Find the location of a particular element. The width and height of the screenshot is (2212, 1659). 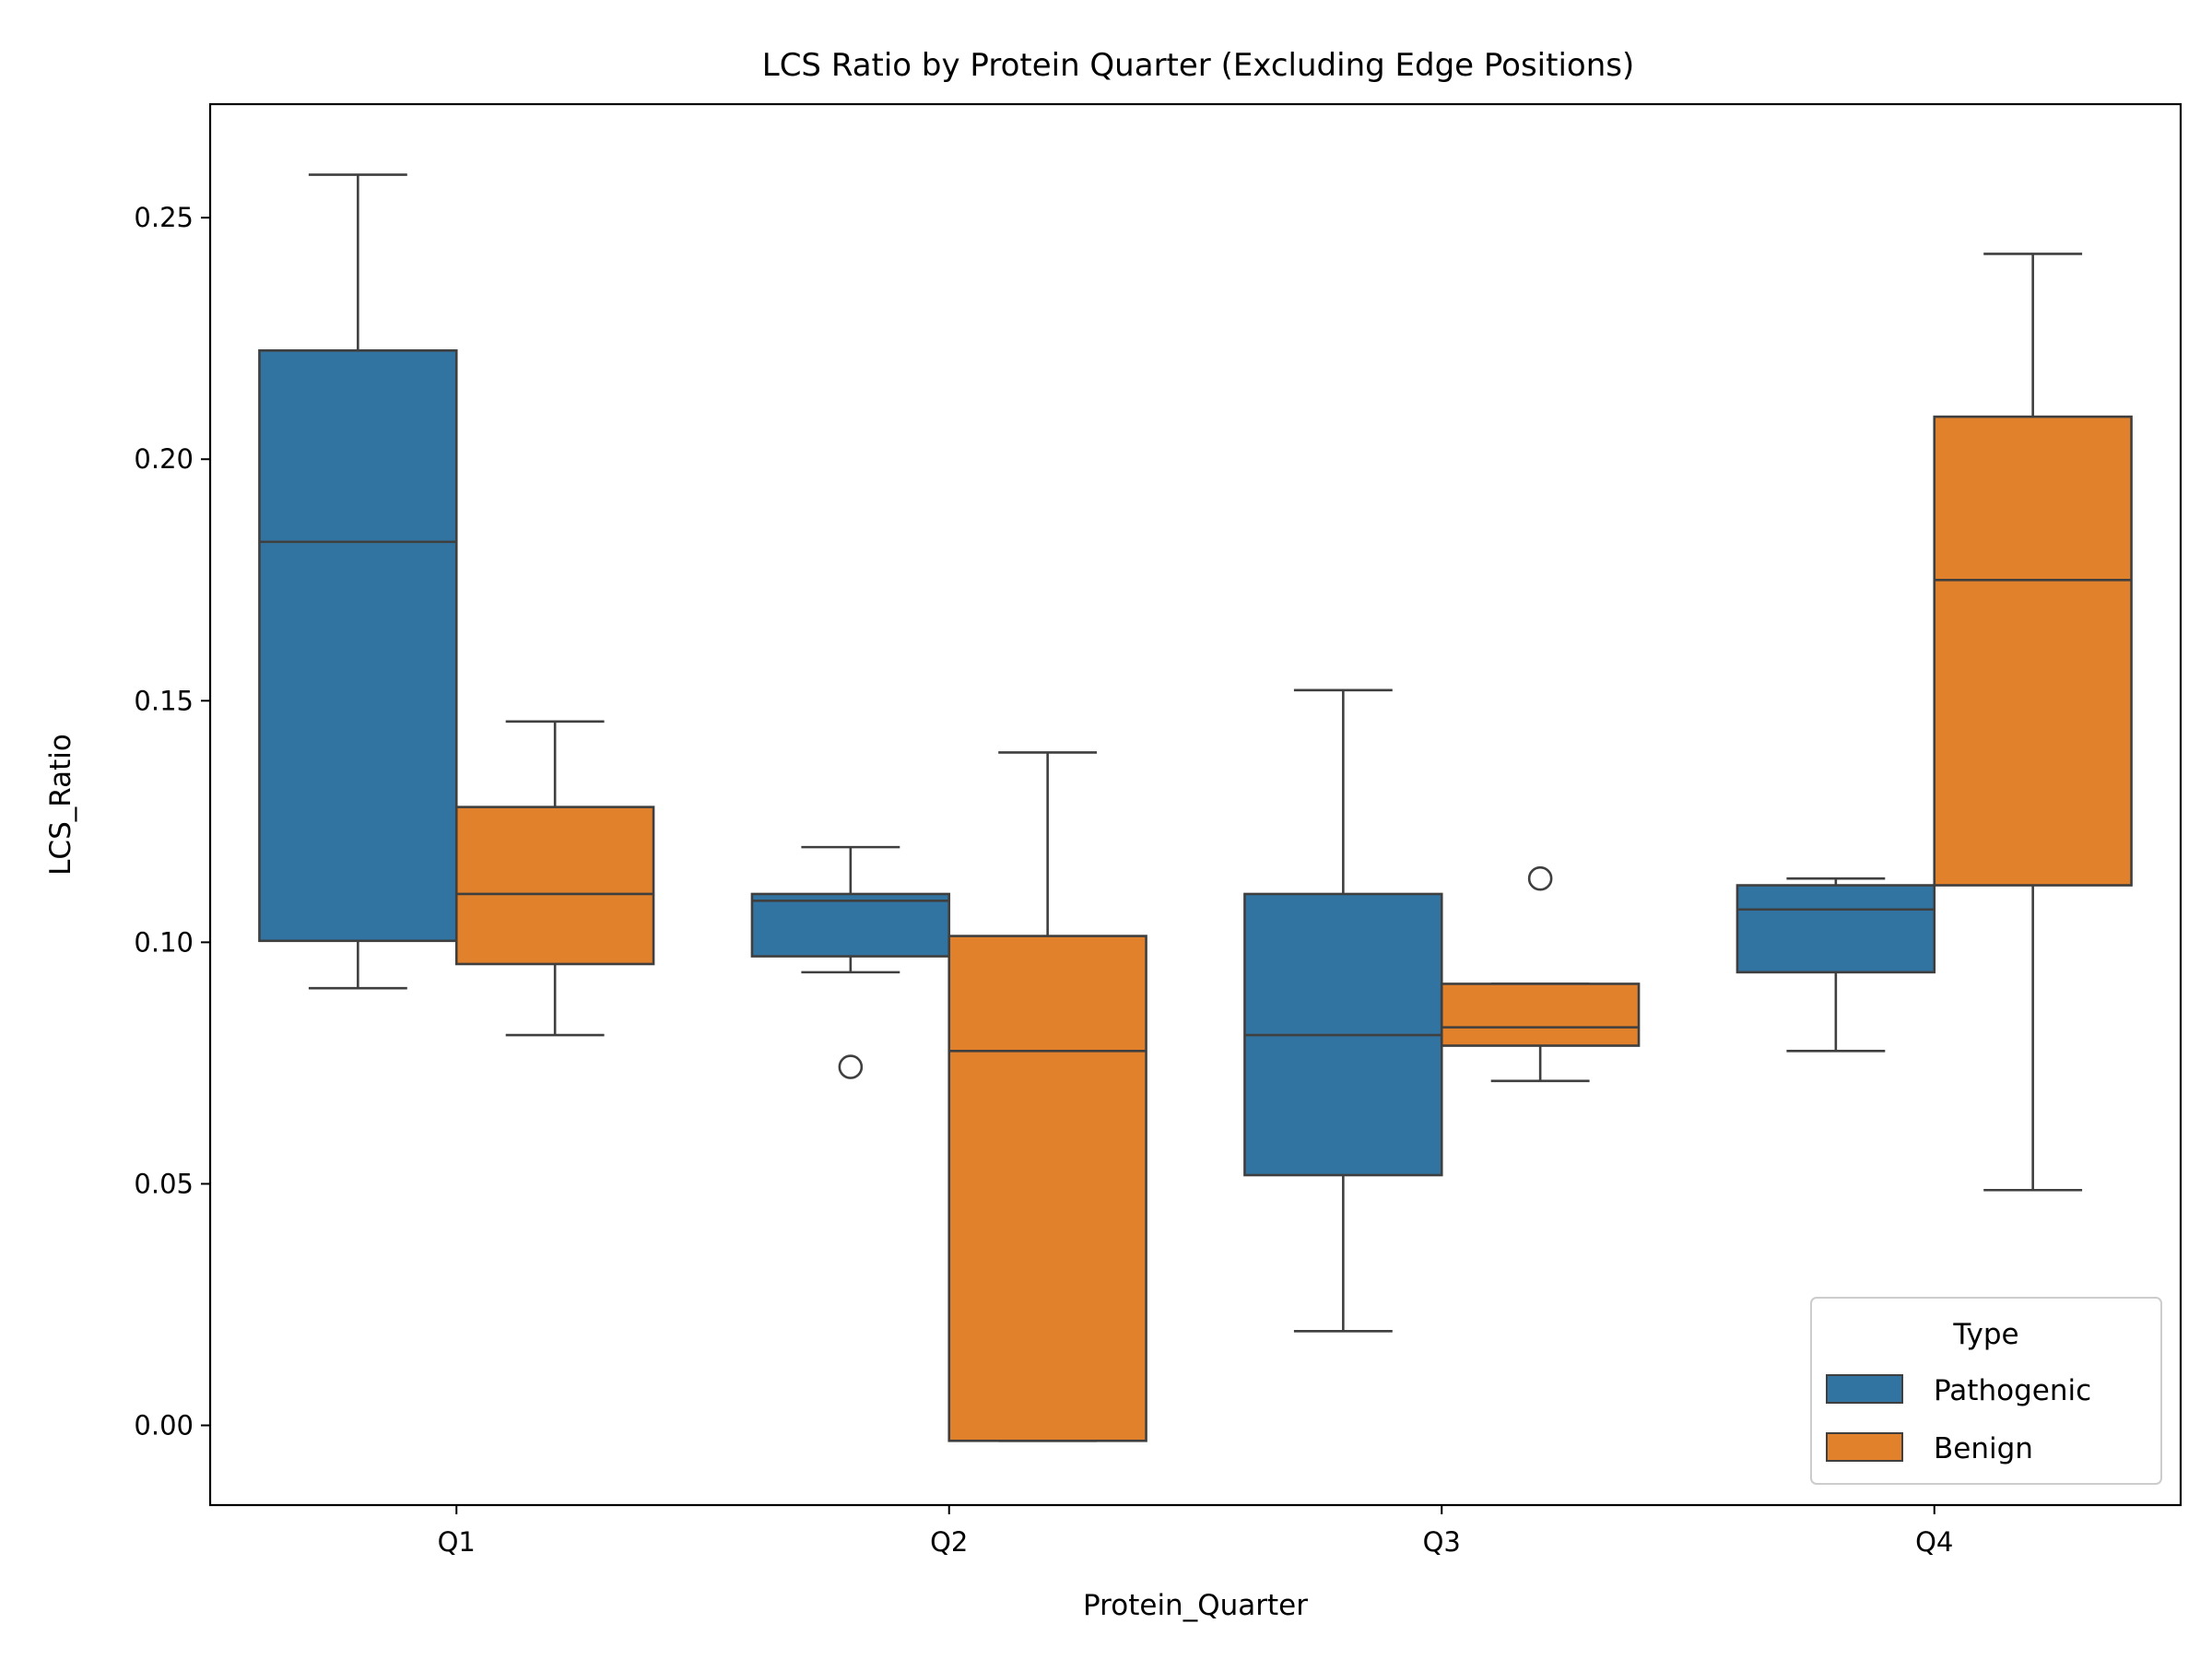

x-tick-label: Q1 is located at coordinates (457, 1542).